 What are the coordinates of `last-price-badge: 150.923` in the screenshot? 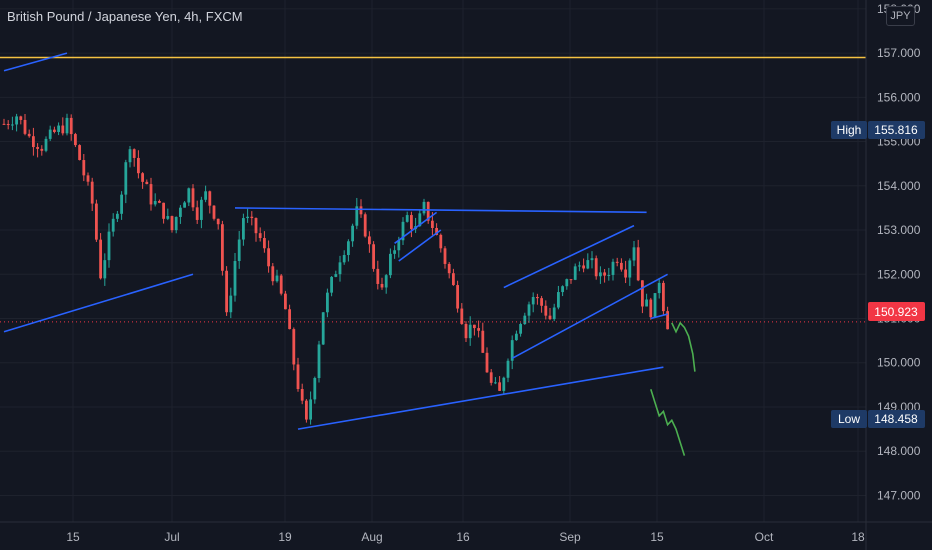 It's located at (896, 311).